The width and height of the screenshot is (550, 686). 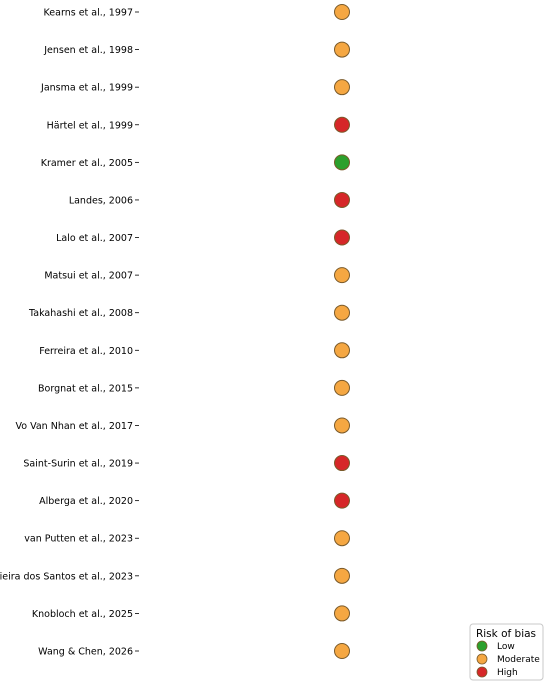 What do you see at coordinates (78, 464) in the screenshot?
I see `y-tick-label: Saint-Surin et al., 2019` at bounding box center [78, 464].